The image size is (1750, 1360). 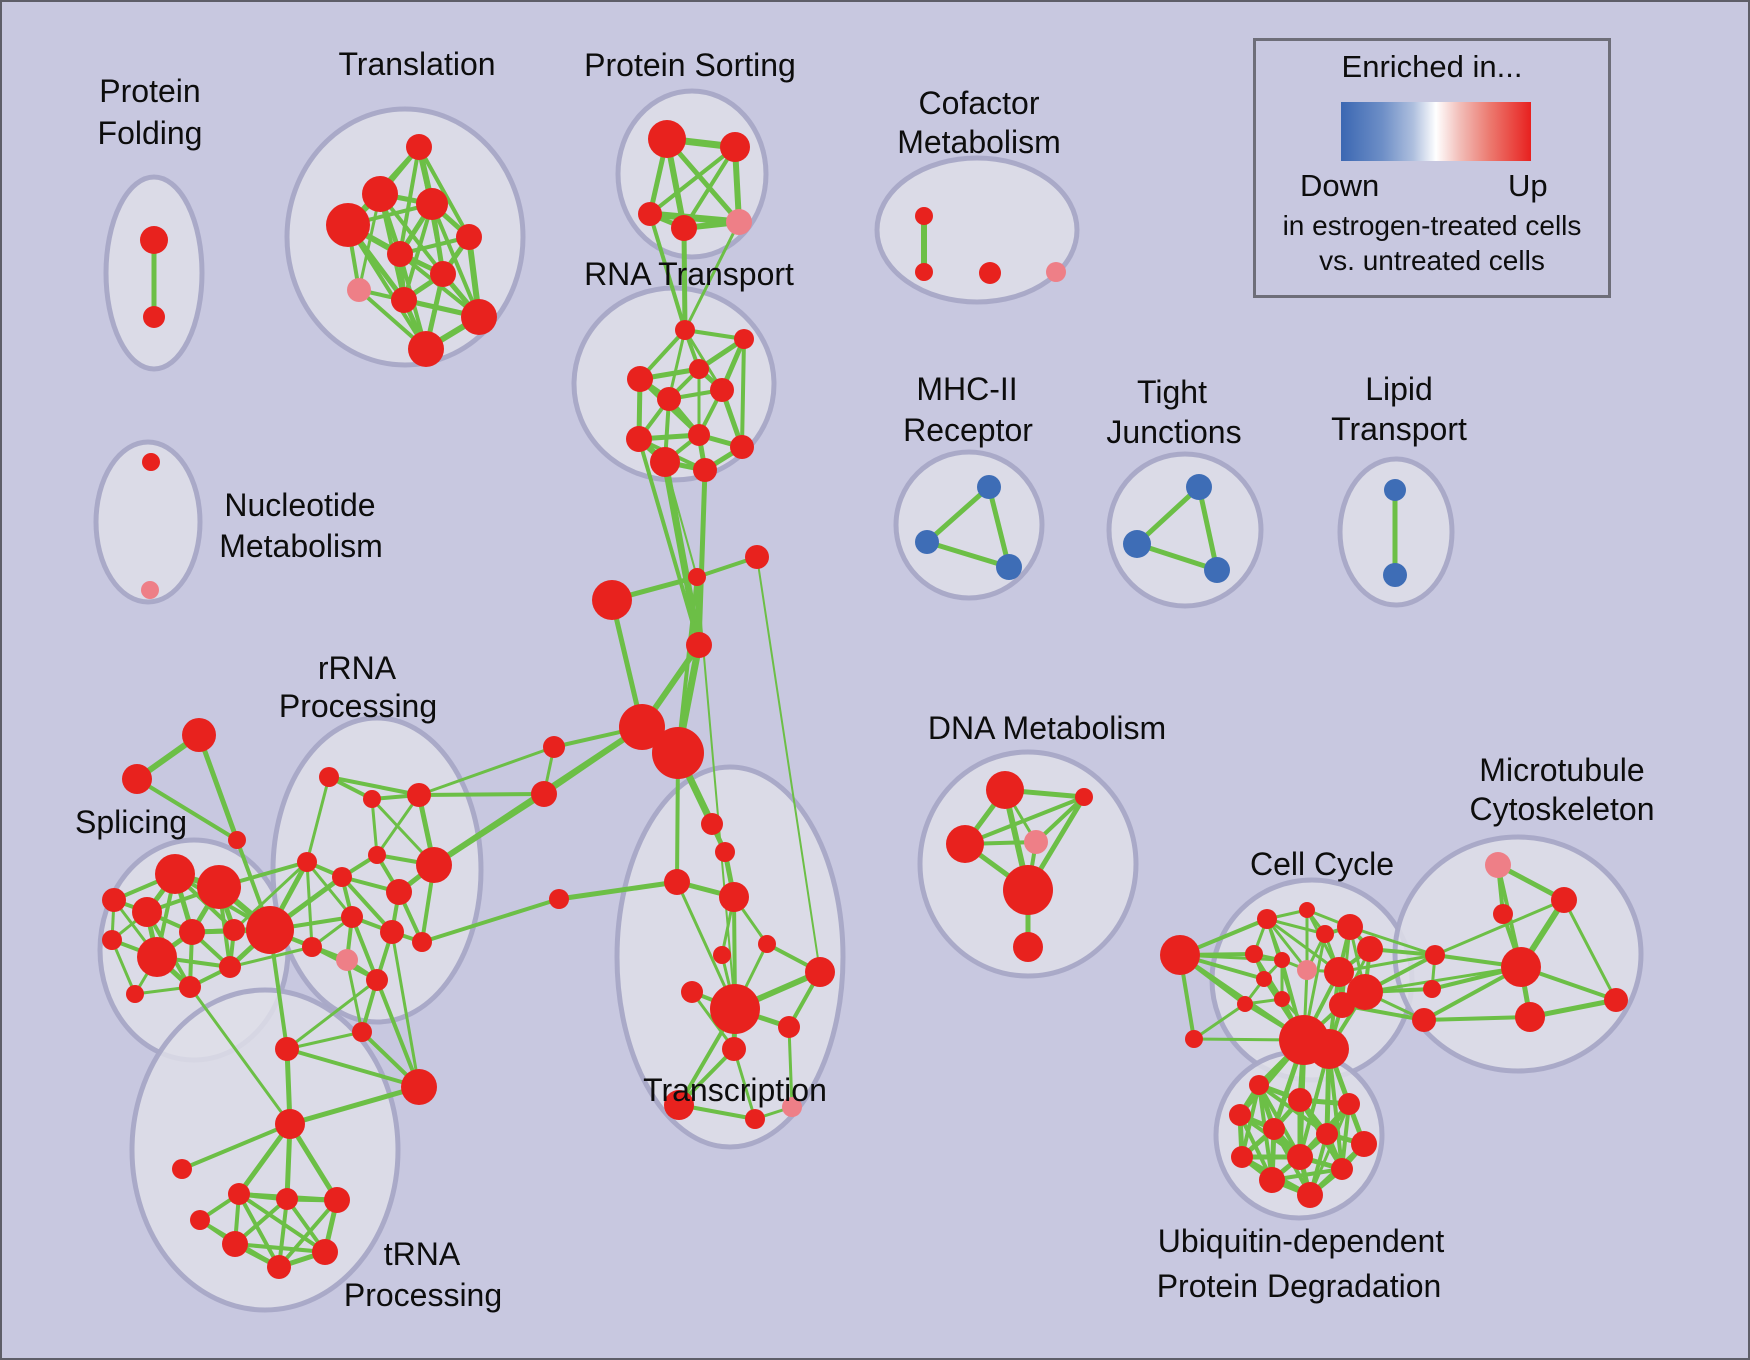 I want to click on nucleotide-metabolism-cluster-ellipse, so click(x=148, y=522).